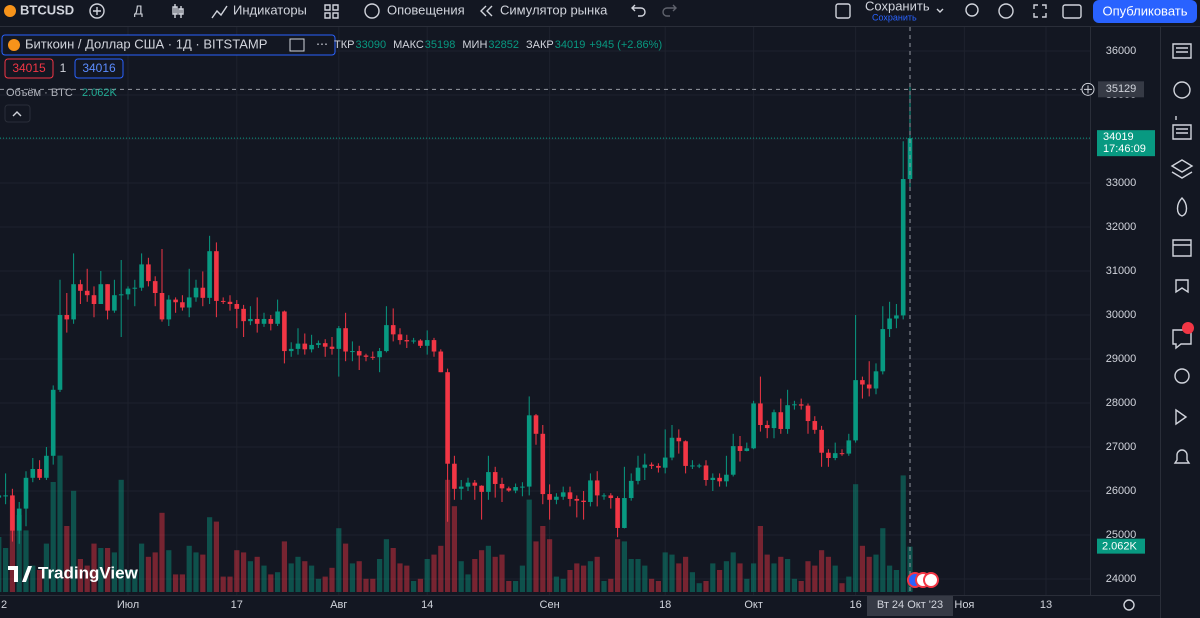 The height and width of the screenshot is (618, 1200). Describe the element at coordinates (1182, 207) in the screenshot. I see `hotlists` at that location.